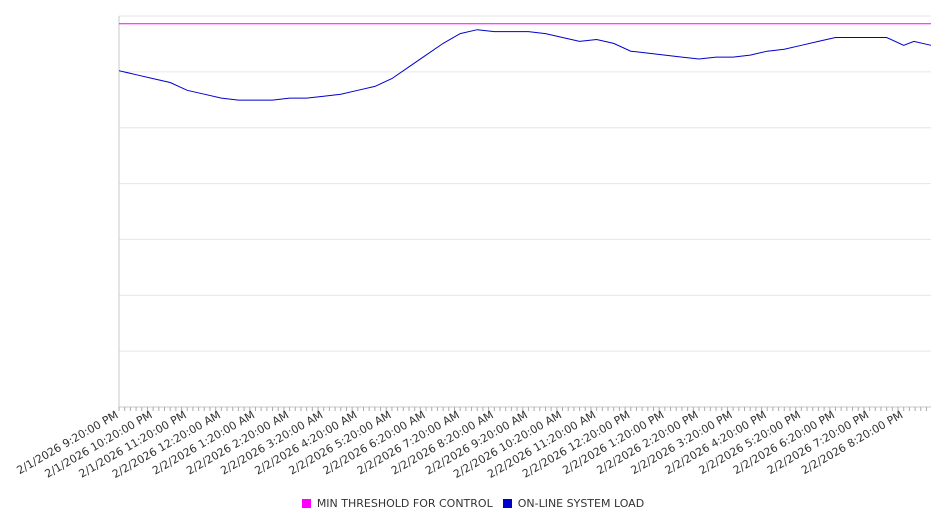 This screenshot has width=946, height=526. Describe the element at coordinates (522, 409) in the screenshot. I see `x-ticks` at that location.